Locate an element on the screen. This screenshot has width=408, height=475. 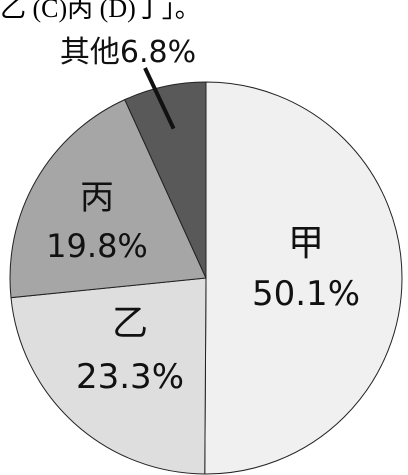
slice-label-name-bing: 丙 is located at coordinates (97, 198).